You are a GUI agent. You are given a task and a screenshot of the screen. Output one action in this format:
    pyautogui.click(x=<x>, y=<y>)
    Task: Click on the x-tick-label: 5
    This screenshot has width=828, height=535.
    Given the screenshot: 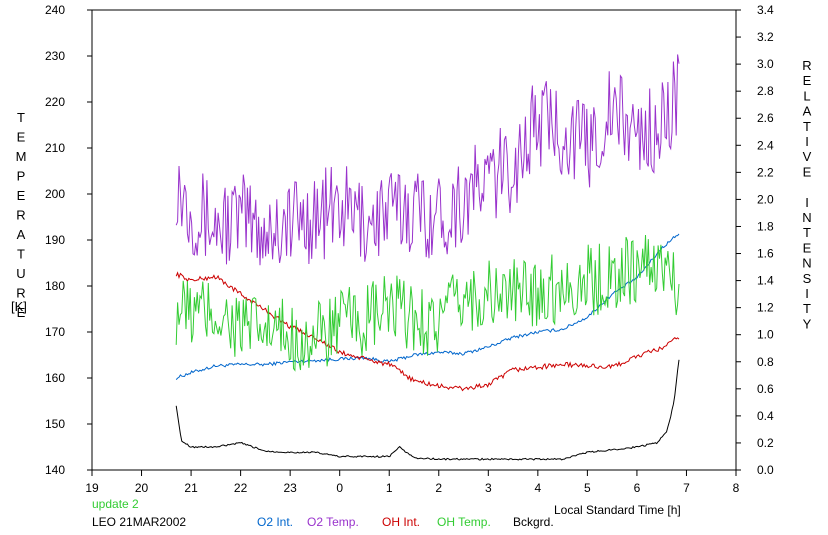 What is the action you would take?
    pyautogui.click(x=587, y=488)
    